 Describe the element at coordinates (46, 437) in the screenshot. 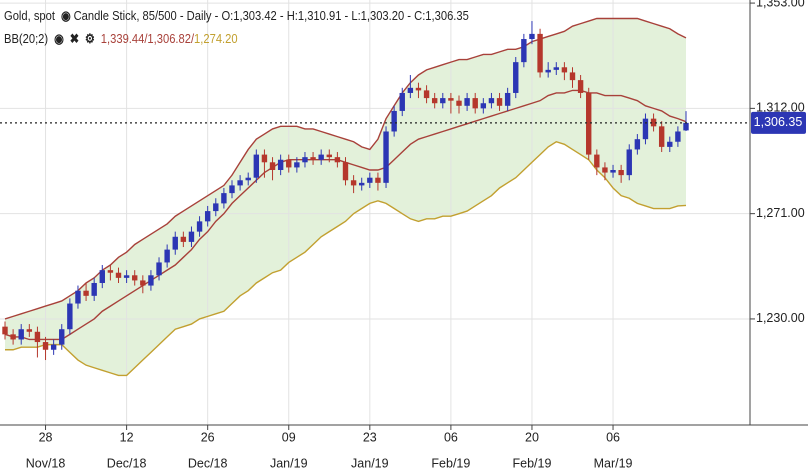

I see `x-tick-label: 28` at that location.